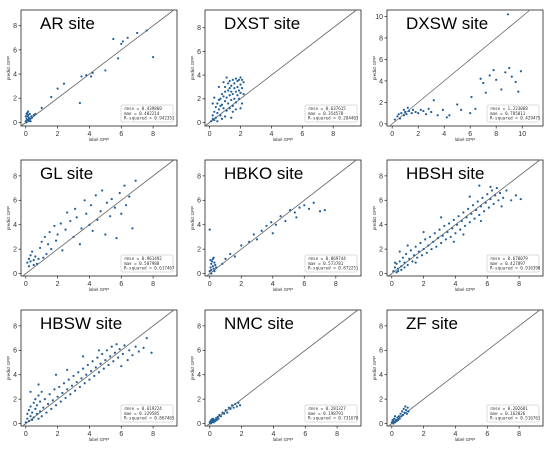  I want to click on metrics-legend-text: R-squared = 0.942351, so click(149, 118).